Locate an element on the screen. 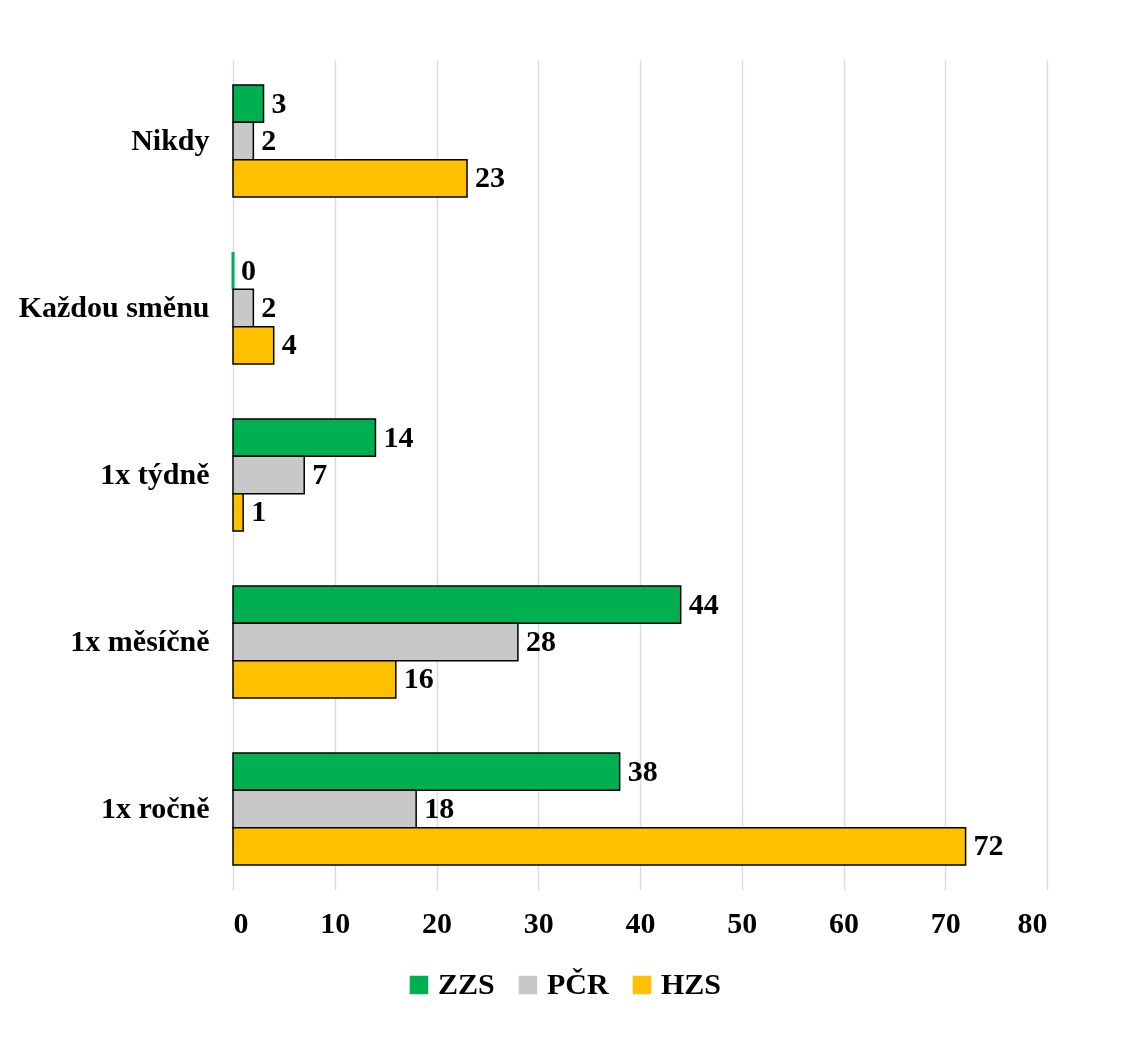  x-tick-label: 40 is located at coordinates (640, 922).